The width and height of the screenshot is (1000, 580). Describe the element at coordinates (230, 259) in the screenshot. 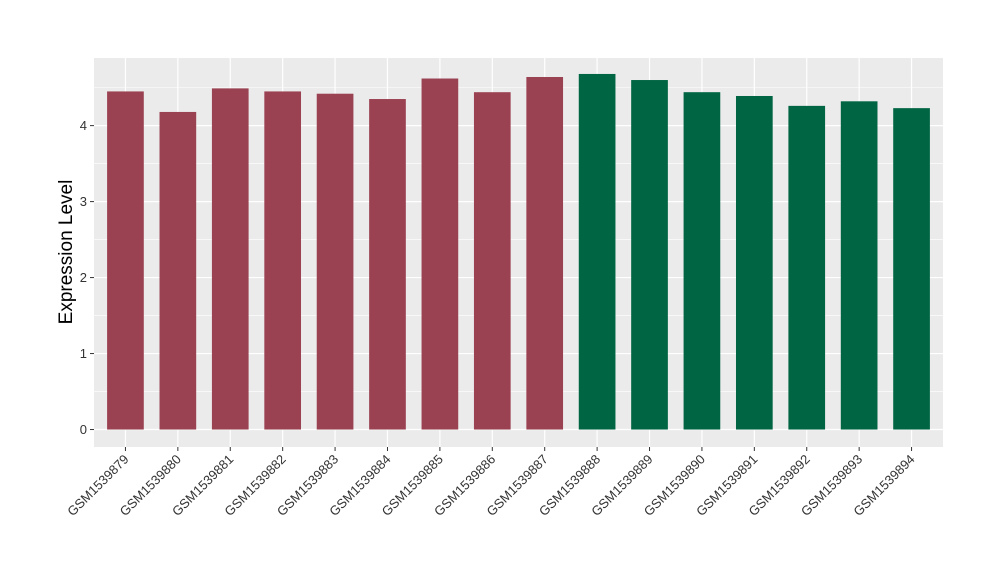

I see `bar-GSM1539881` at that location.